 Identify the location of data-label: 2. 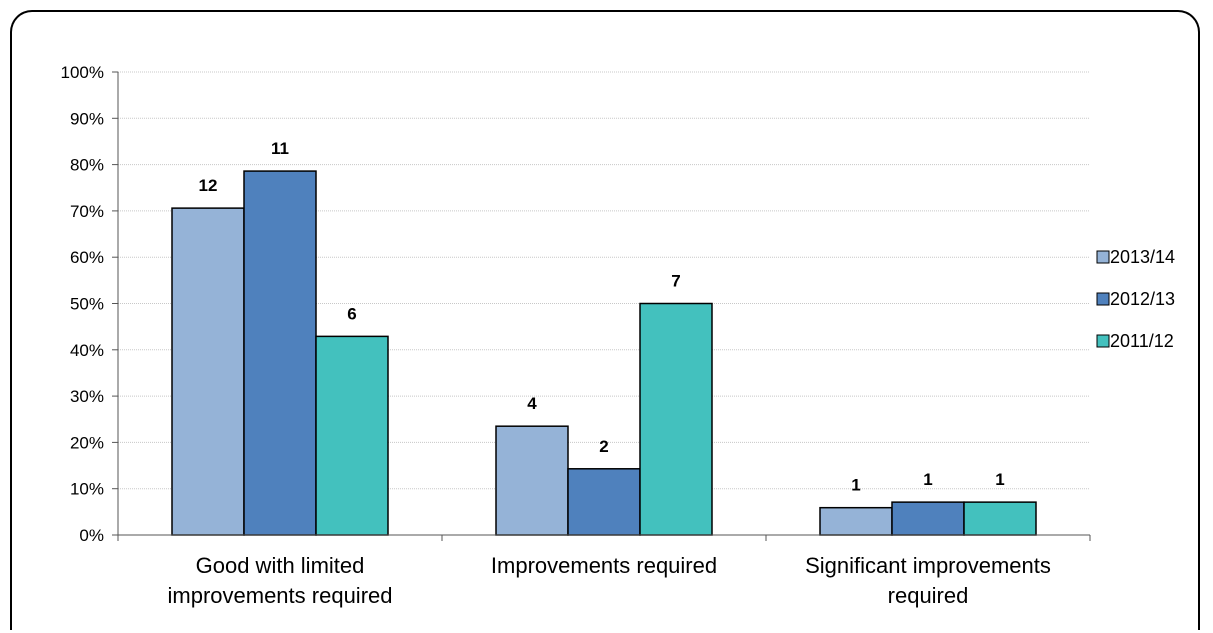
(603, 446).